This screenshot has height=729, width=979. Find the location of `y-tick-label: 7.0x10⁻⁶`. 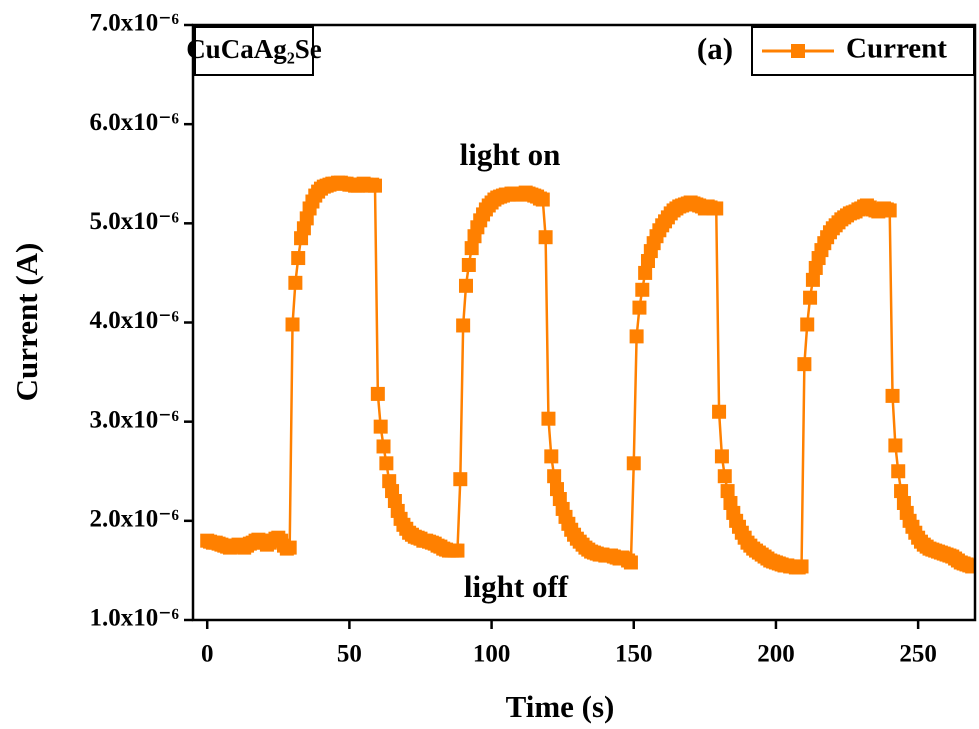

y-tick-label: 7.0x10⁻⁶ is located at coordinates (135, 23).